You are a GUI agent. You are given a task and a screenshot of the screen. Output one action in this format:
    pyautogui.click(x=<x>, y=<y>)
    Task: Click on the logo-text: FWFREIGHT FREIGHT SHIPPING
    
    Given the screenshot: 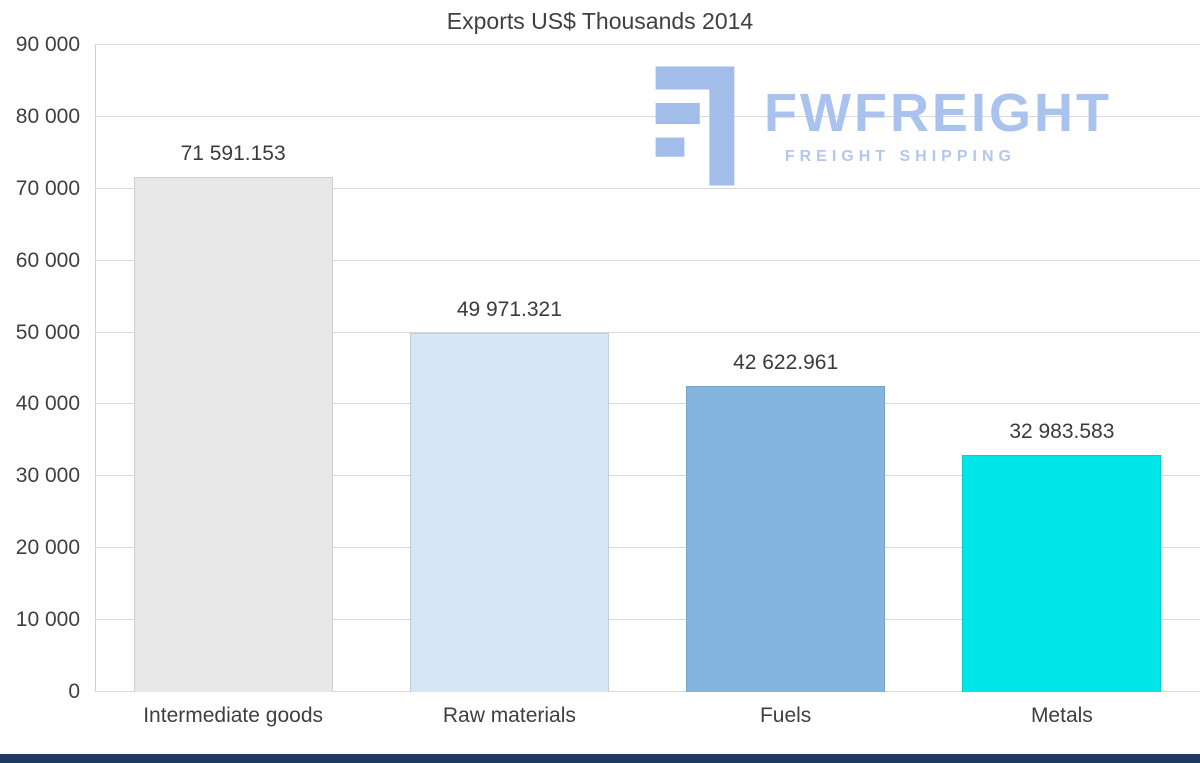 What is the action you would take?
    pyautogui.click(x=938, y=126)
    